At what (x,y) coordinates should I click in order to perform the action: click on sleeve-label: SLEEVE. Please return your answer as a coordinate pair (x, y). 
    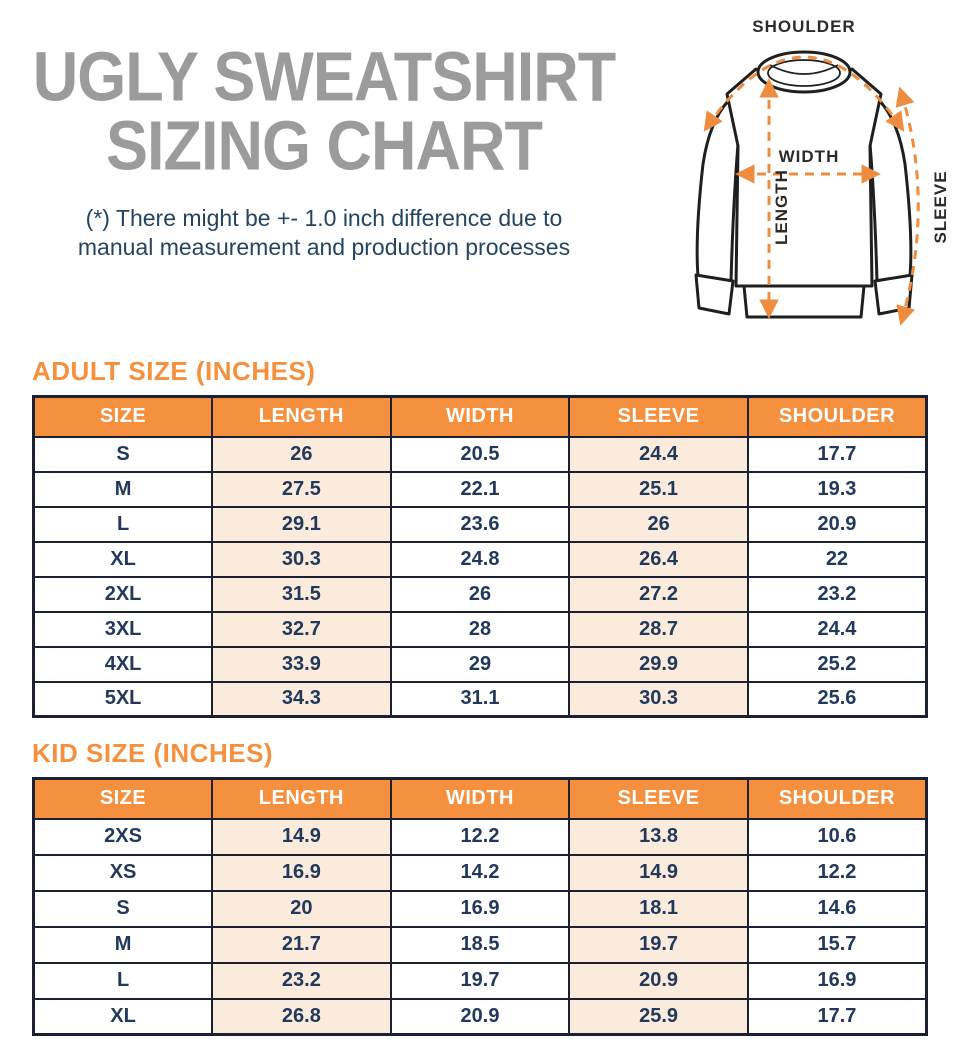
    Looking at the image, I should click on (940, 206).